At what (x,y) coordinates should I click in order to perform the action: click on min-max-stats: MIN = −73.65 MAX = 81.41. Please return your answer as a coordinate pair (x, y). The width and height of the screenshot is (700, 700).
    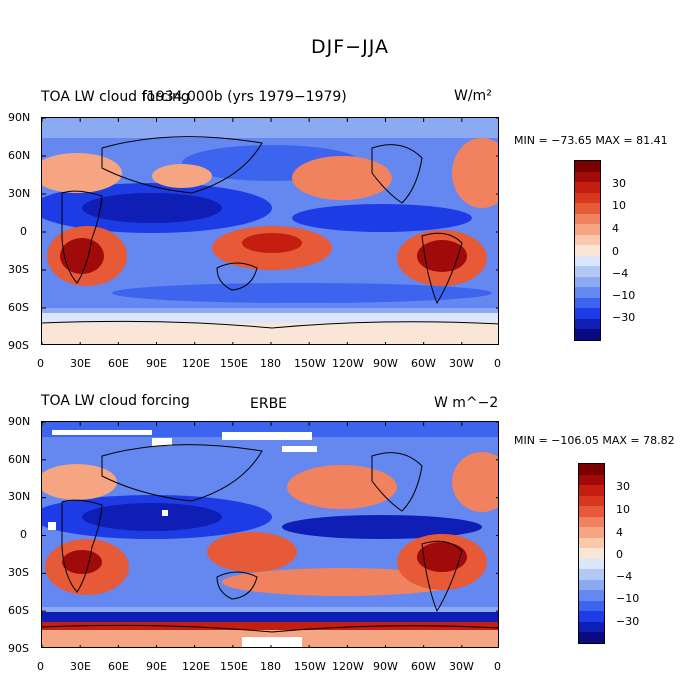
    Looking at the image, I should click on (591, 140).